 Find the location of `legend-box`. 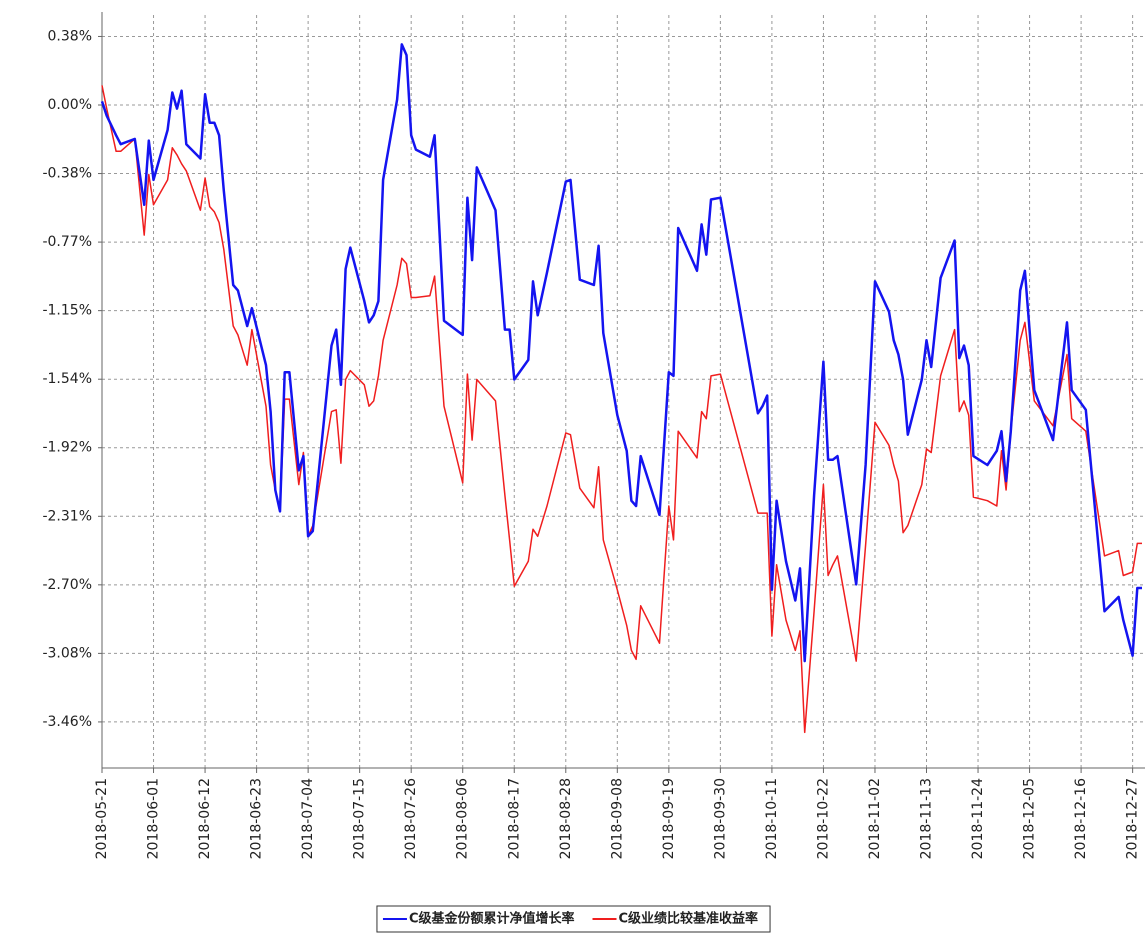

legend-box is located at coordinates (573, 919).